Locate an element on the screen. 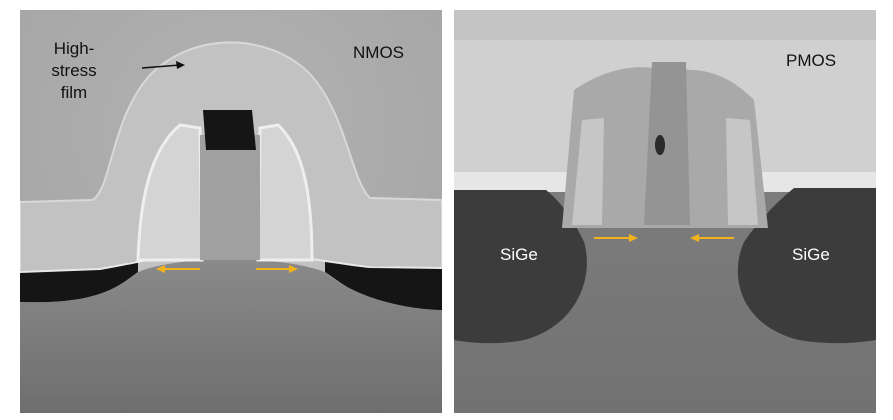 This screenshot has width=893, height=420. film-pointer-line is located at coordinates (161, 66).